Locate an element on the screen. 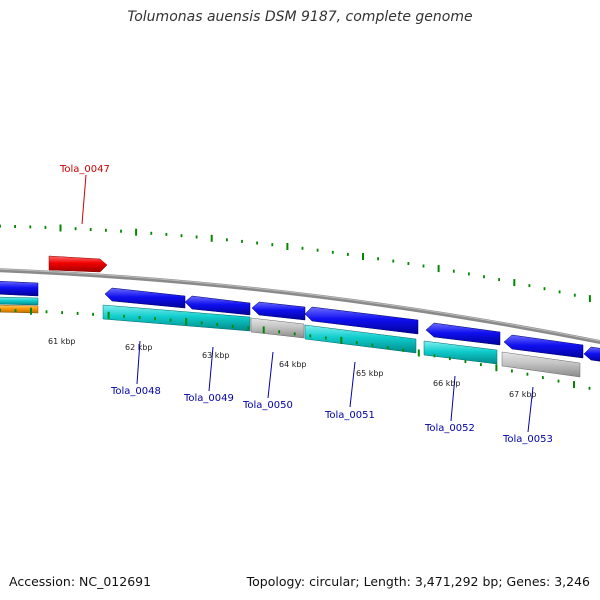 This screenshot has height=600, width=600. upper-tick-track is located at coordinates (295, 263).